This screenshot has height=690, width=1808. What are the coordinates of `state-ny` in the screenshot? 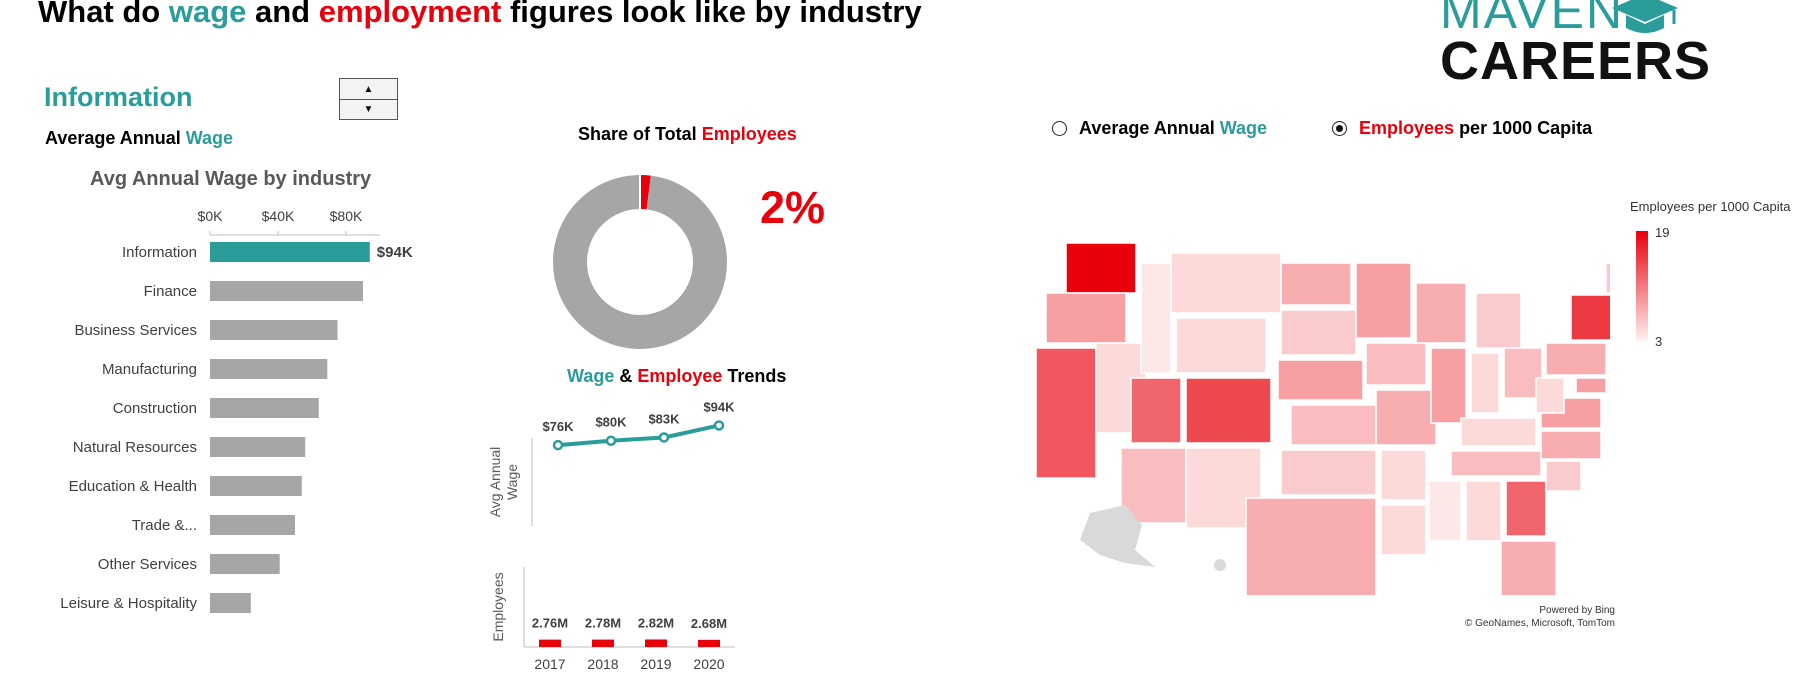 It's located at (1590, 317).